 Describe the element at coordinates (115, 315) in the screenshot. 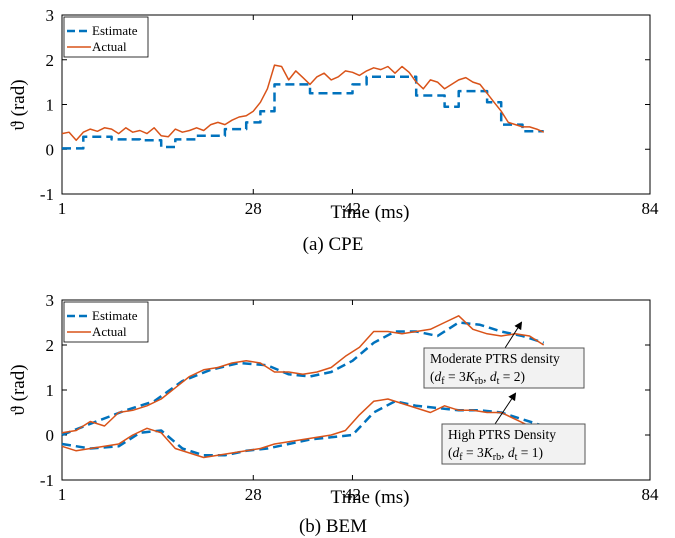

I see `legend-estimate-label-bem: Estimate` at that location.